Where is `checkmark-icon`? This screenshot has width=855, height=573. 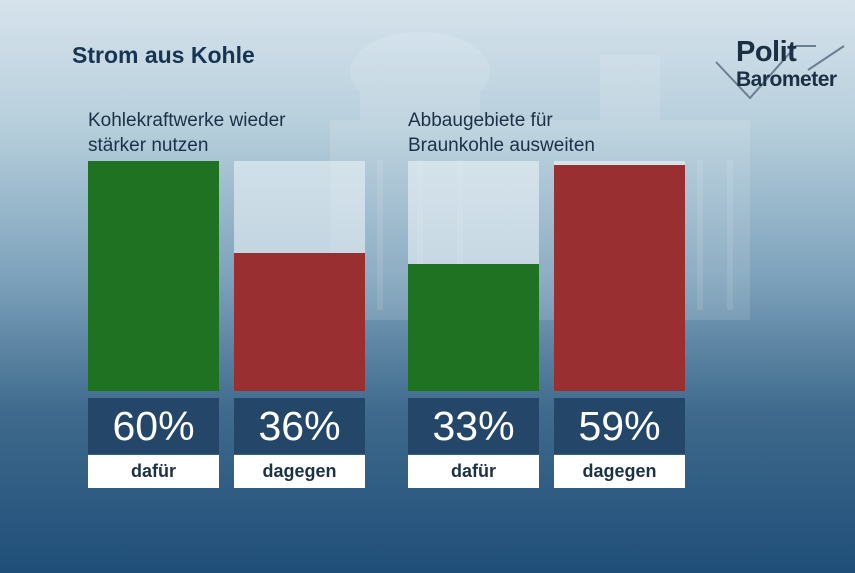 checkmark-icon is located at coordinates (780, 72).